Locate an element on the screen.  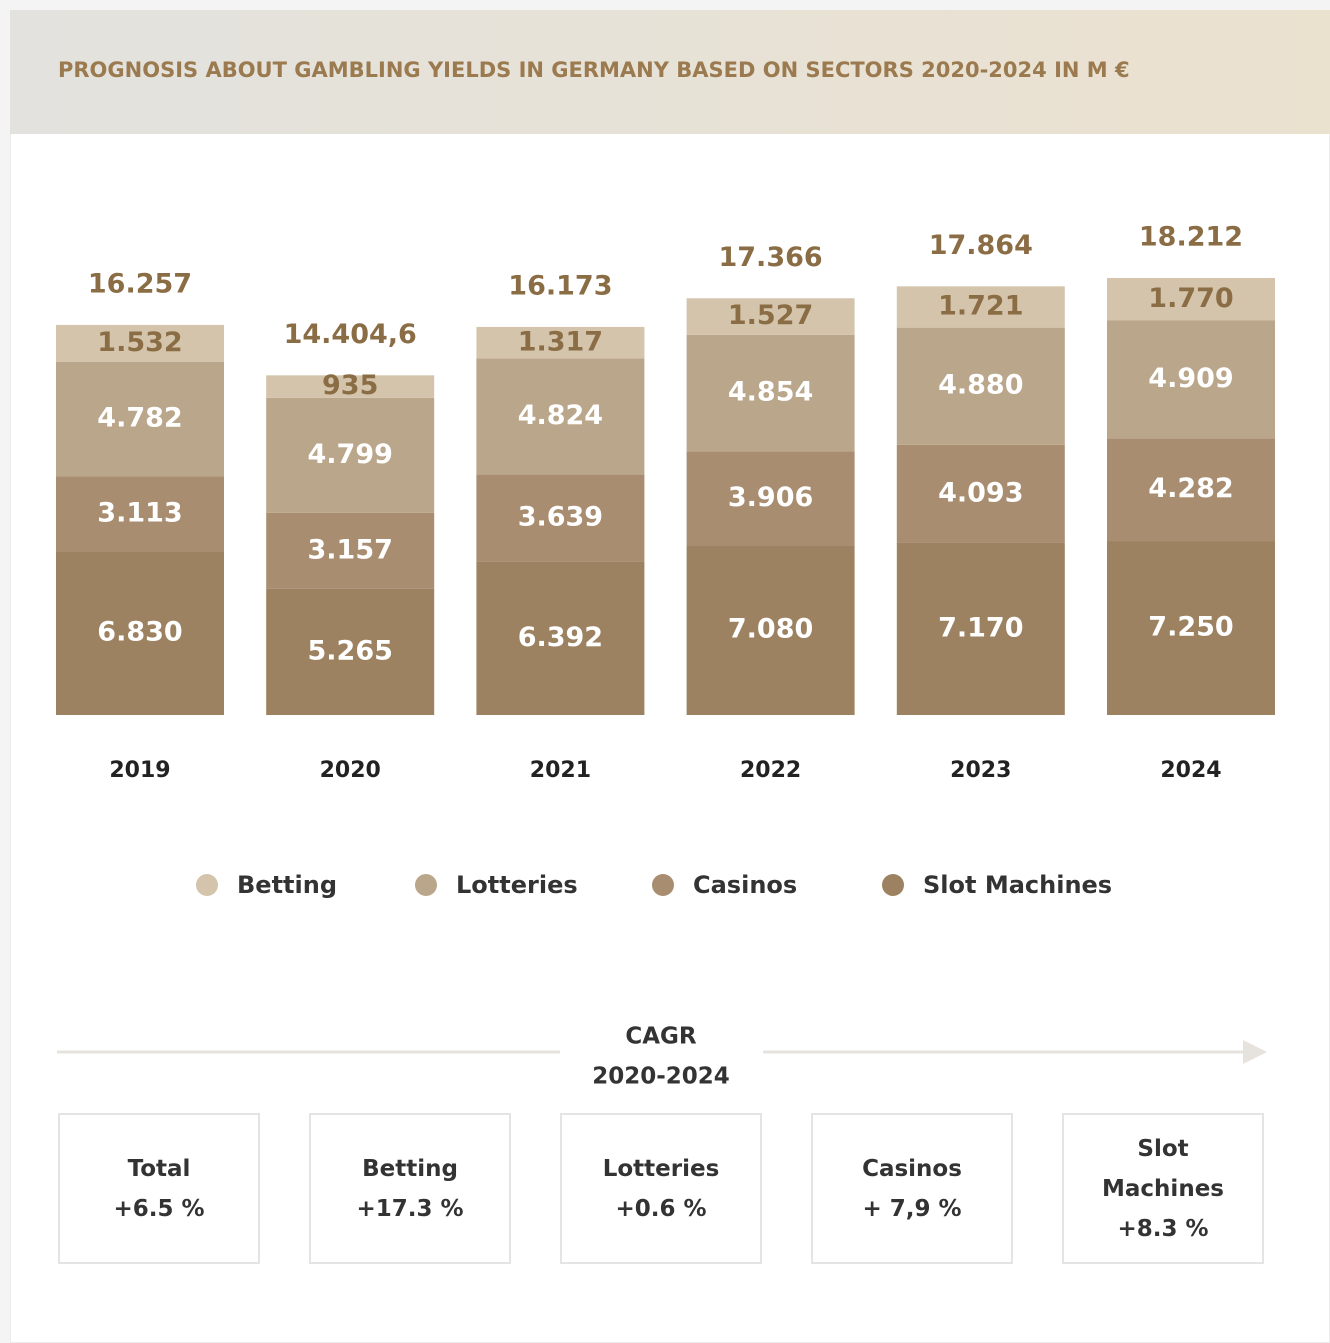
total-label: 14.404,6 is located at coordinates (350, 334).